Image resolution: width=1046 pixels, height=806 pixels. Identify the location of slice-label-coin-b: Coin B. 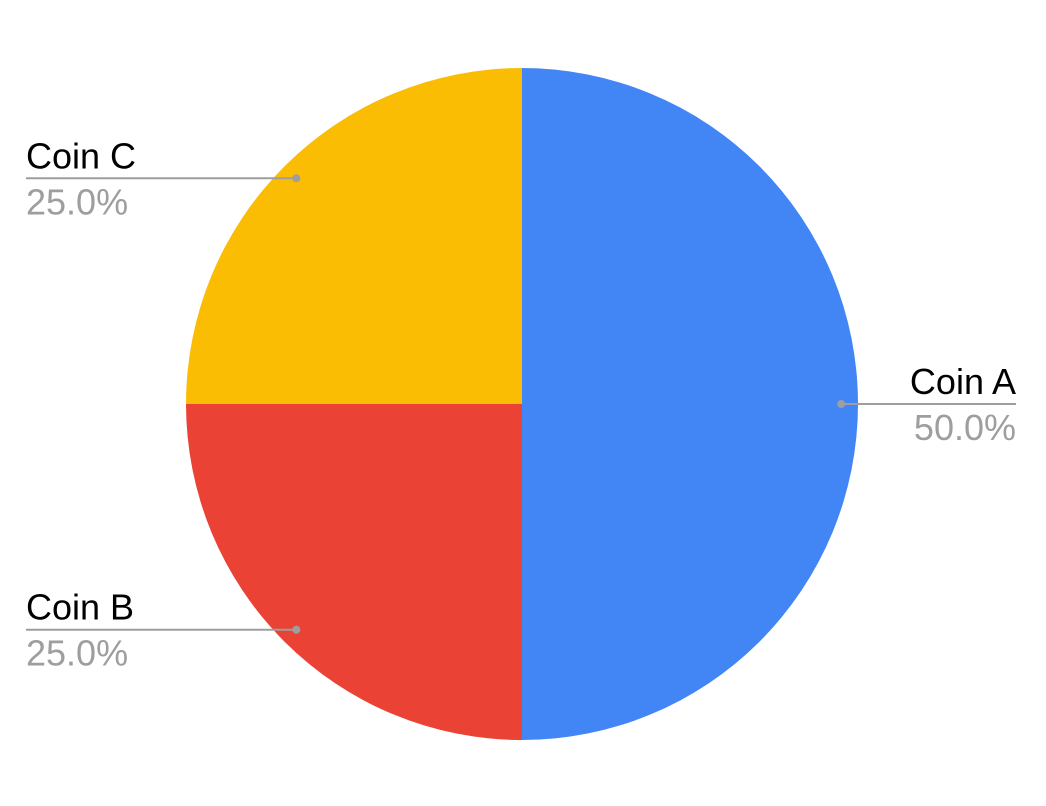
(80, 607).